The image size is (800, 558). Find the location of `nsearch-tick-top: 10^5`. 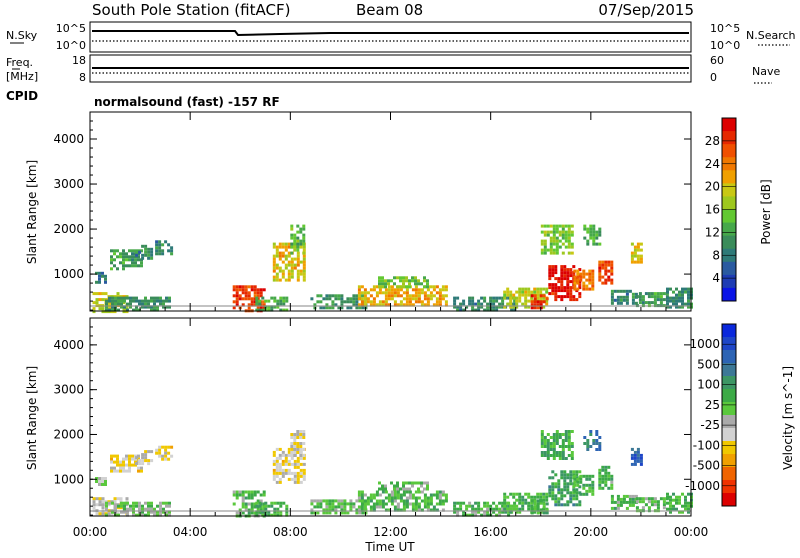

nsearch-tick-top: 10^5 is located at coordinates (725, 28).